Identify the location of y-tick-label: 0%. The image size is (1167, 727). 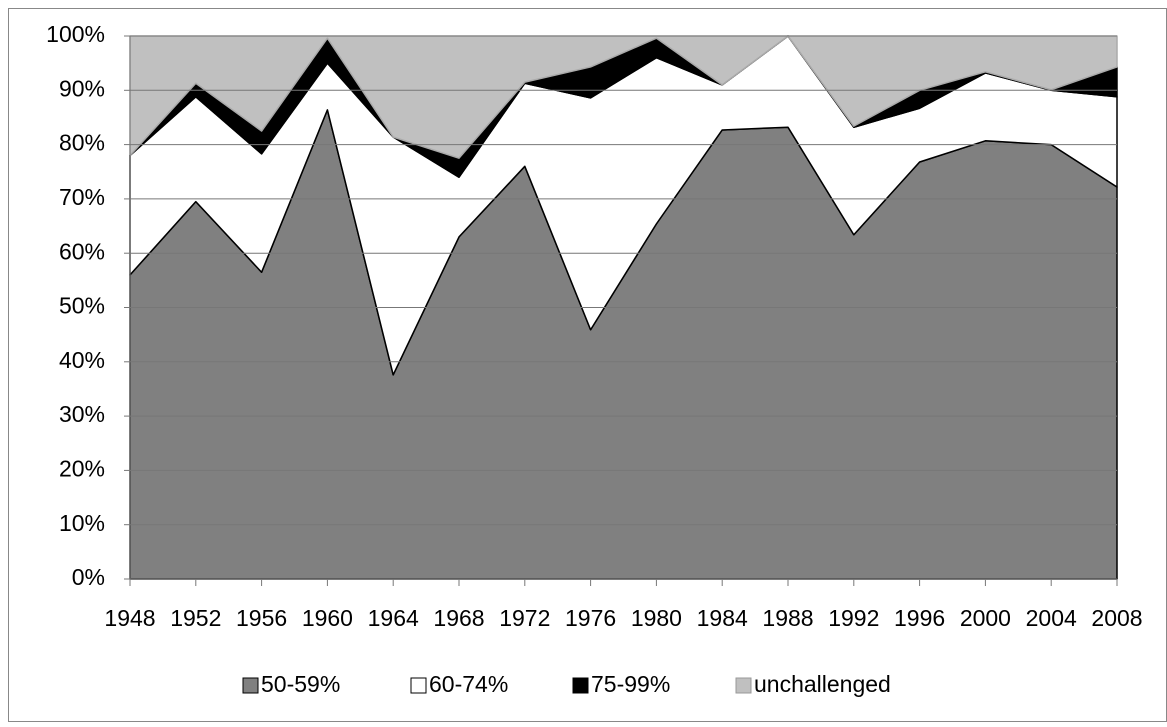
(88, 577).